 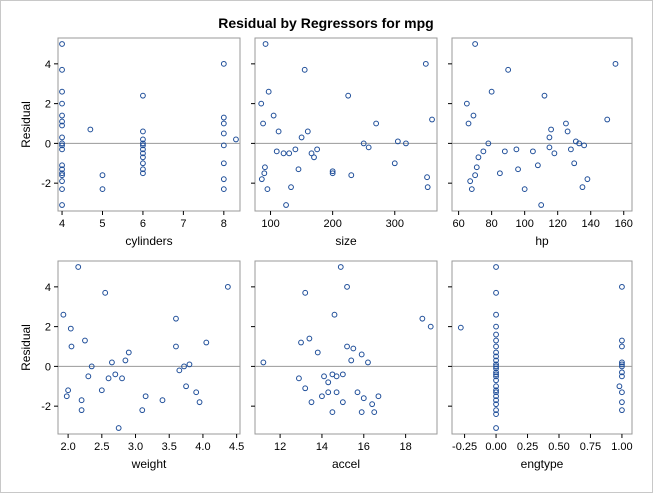 What do you see at coordinates (48, 328) in the screenshot?
I see `y-tick-label: 2` at bounding box center [48, 328].